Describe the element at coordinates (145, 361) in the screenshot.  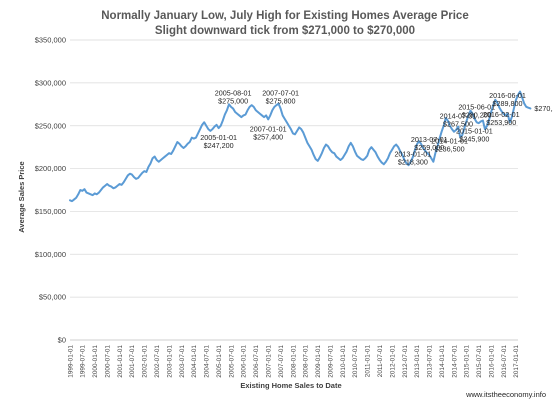
I see `x-tick-label: 2002-01-01` at that location.